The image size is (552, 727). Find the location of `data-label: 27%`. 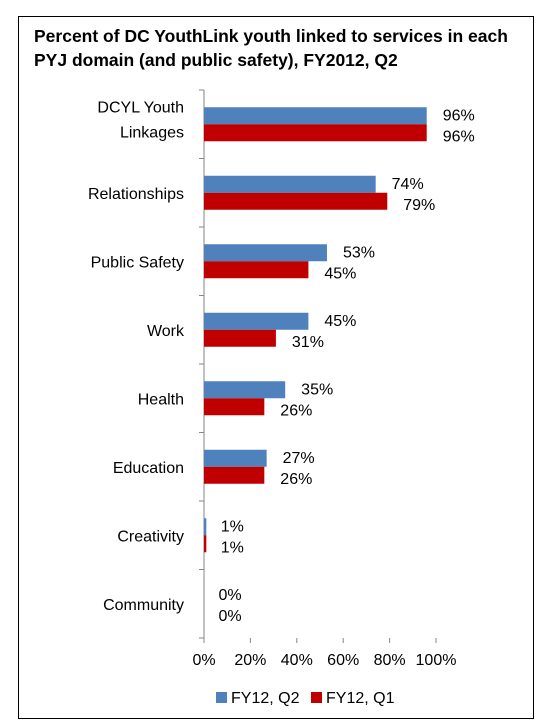

data-label: 27% is located at coordinates (299, 458).